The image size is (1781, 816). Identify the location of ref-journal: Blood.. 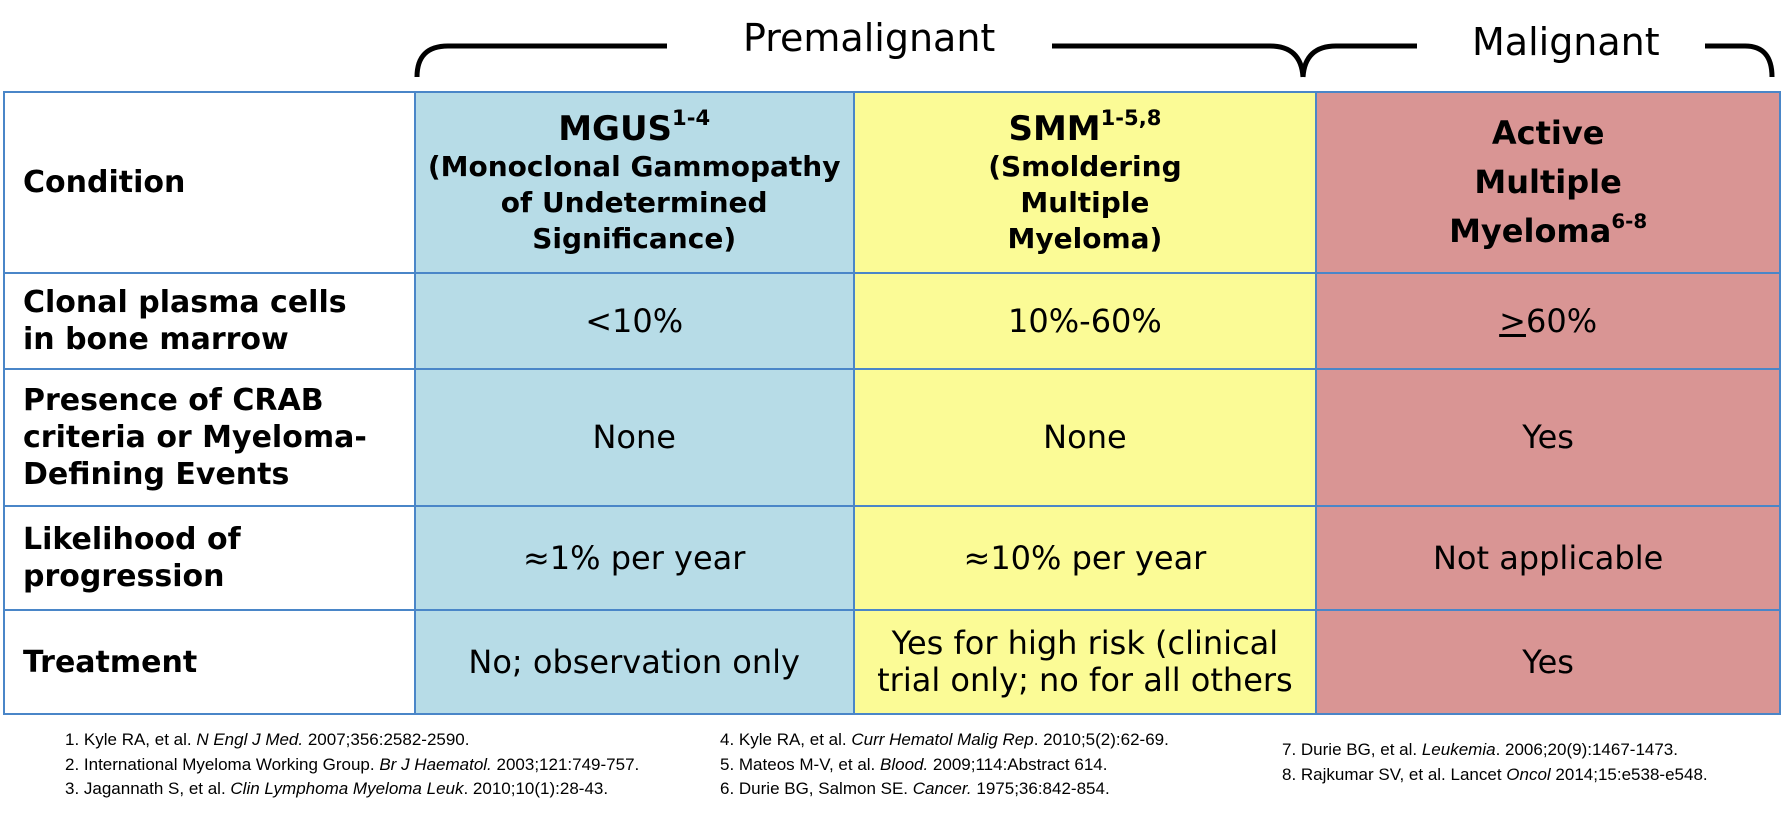
(904, 764).